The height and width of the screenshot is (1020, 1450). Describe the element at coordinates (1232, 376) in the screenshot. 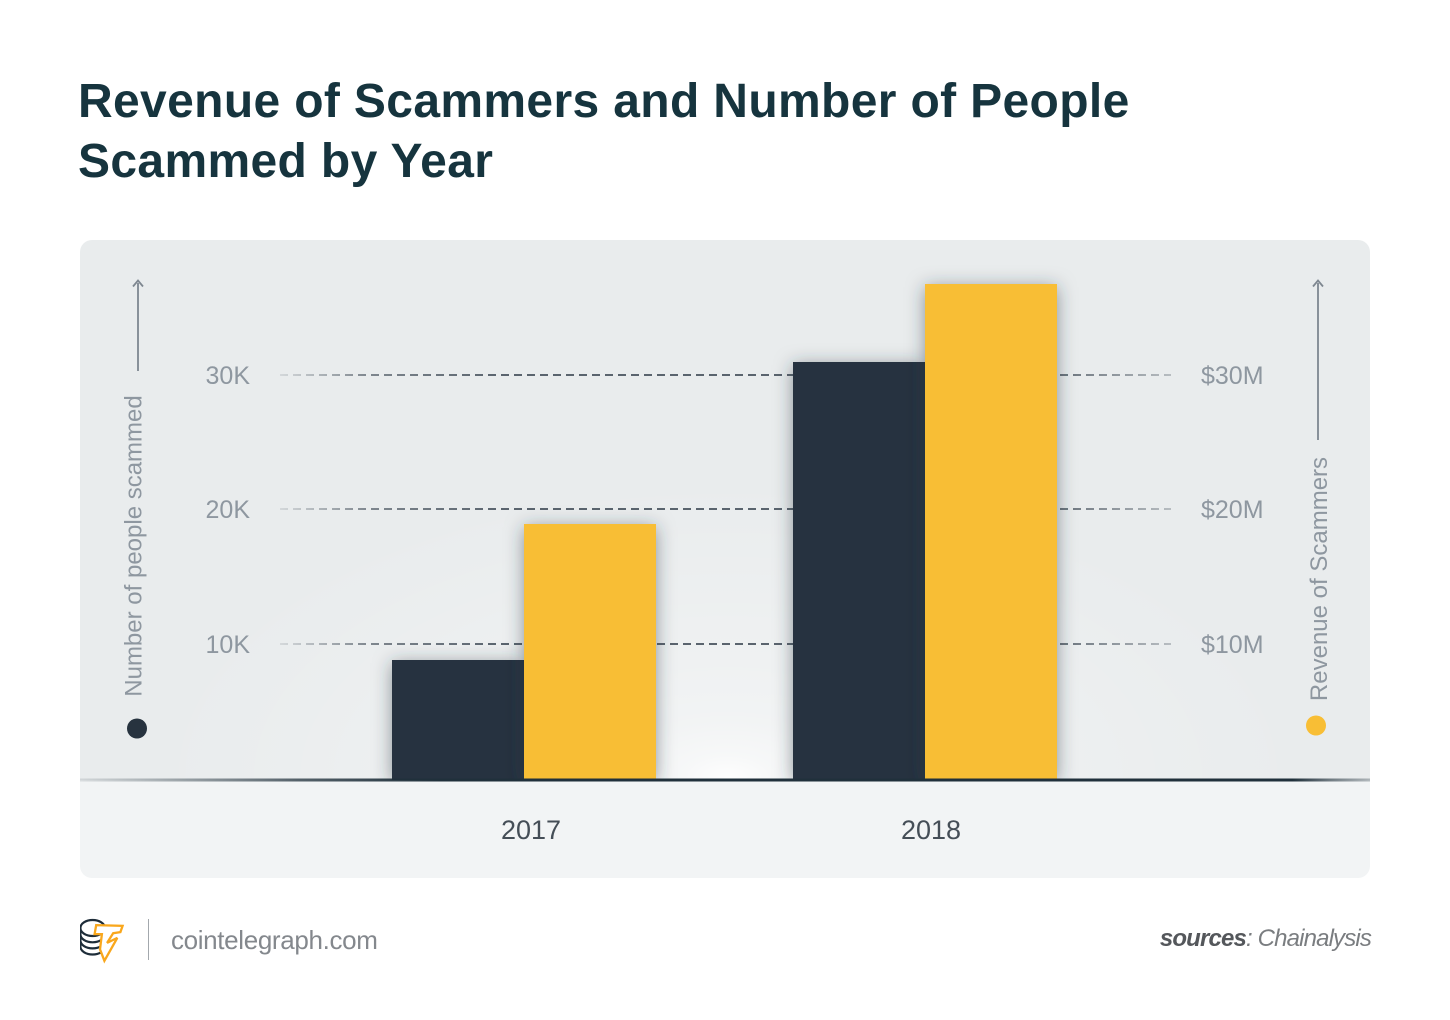

I see `svg-text: $30M` at that location.